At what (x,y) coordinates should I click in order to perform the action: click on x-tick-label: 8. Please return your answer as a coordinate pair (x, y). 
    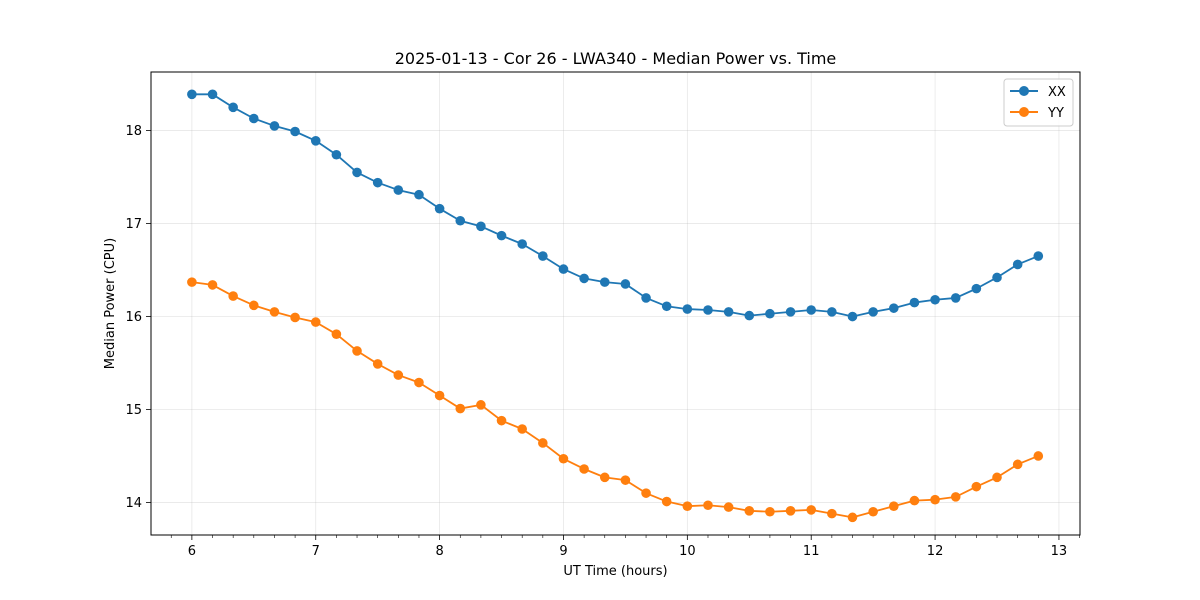
    Looking at the image, I should click on (439, 551).